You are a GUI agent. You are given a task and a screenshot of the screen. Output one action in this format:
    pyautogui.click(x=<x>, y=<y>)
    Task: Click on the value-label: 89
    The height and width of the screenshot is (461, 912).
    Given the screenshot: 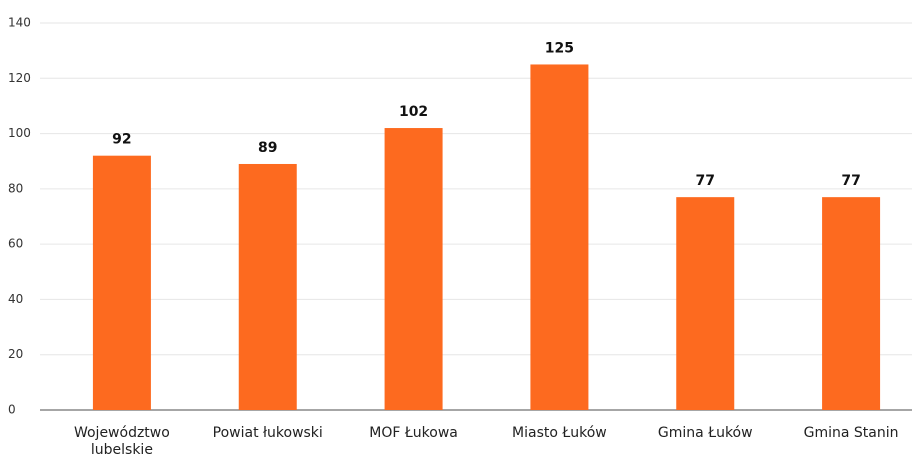 What is the action you would take?
    pyautogui.click(x=267, y=148)
    